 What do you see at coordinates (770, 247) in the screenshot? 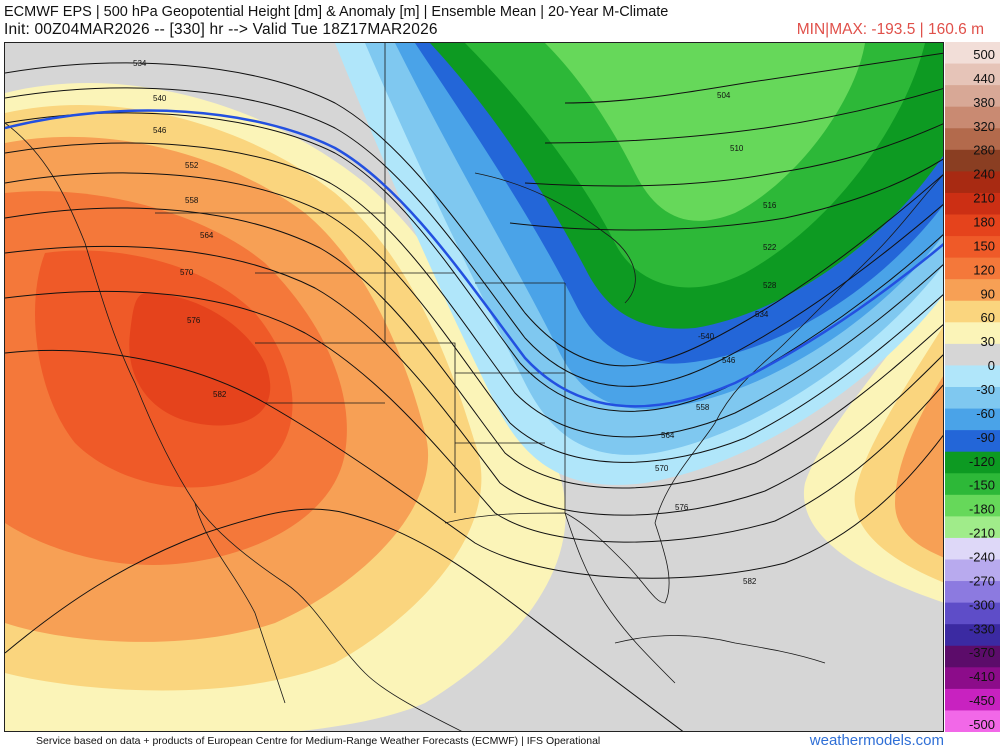
I see `contour-label: 522` at bounding box center [770, 247].